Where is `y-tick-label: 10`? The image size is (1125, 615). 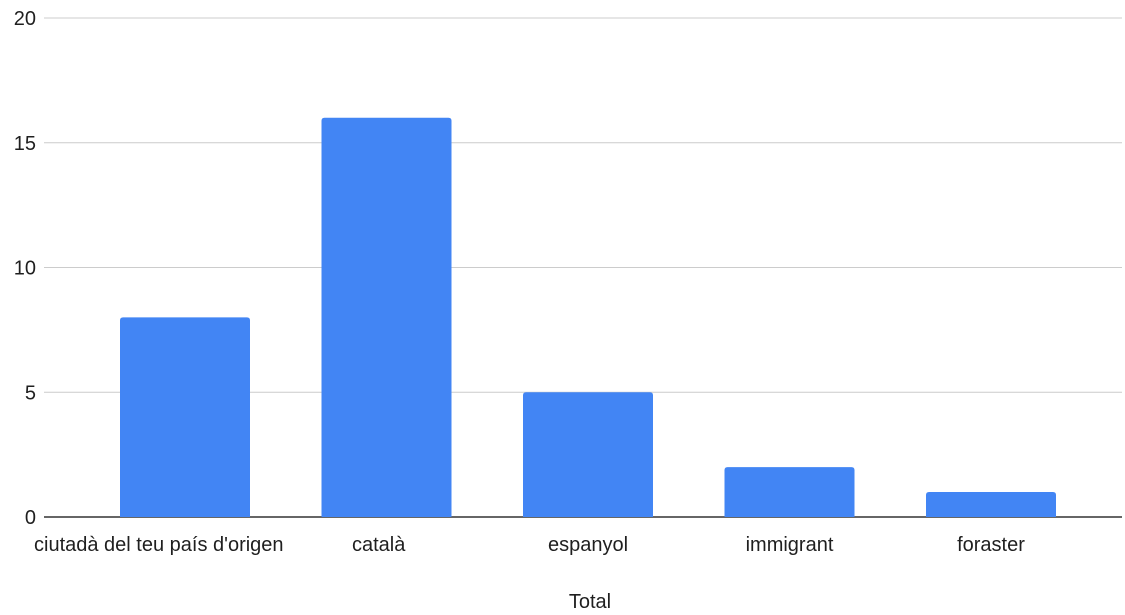 y-tick-label: 10 is located at coordinates (25, 269).